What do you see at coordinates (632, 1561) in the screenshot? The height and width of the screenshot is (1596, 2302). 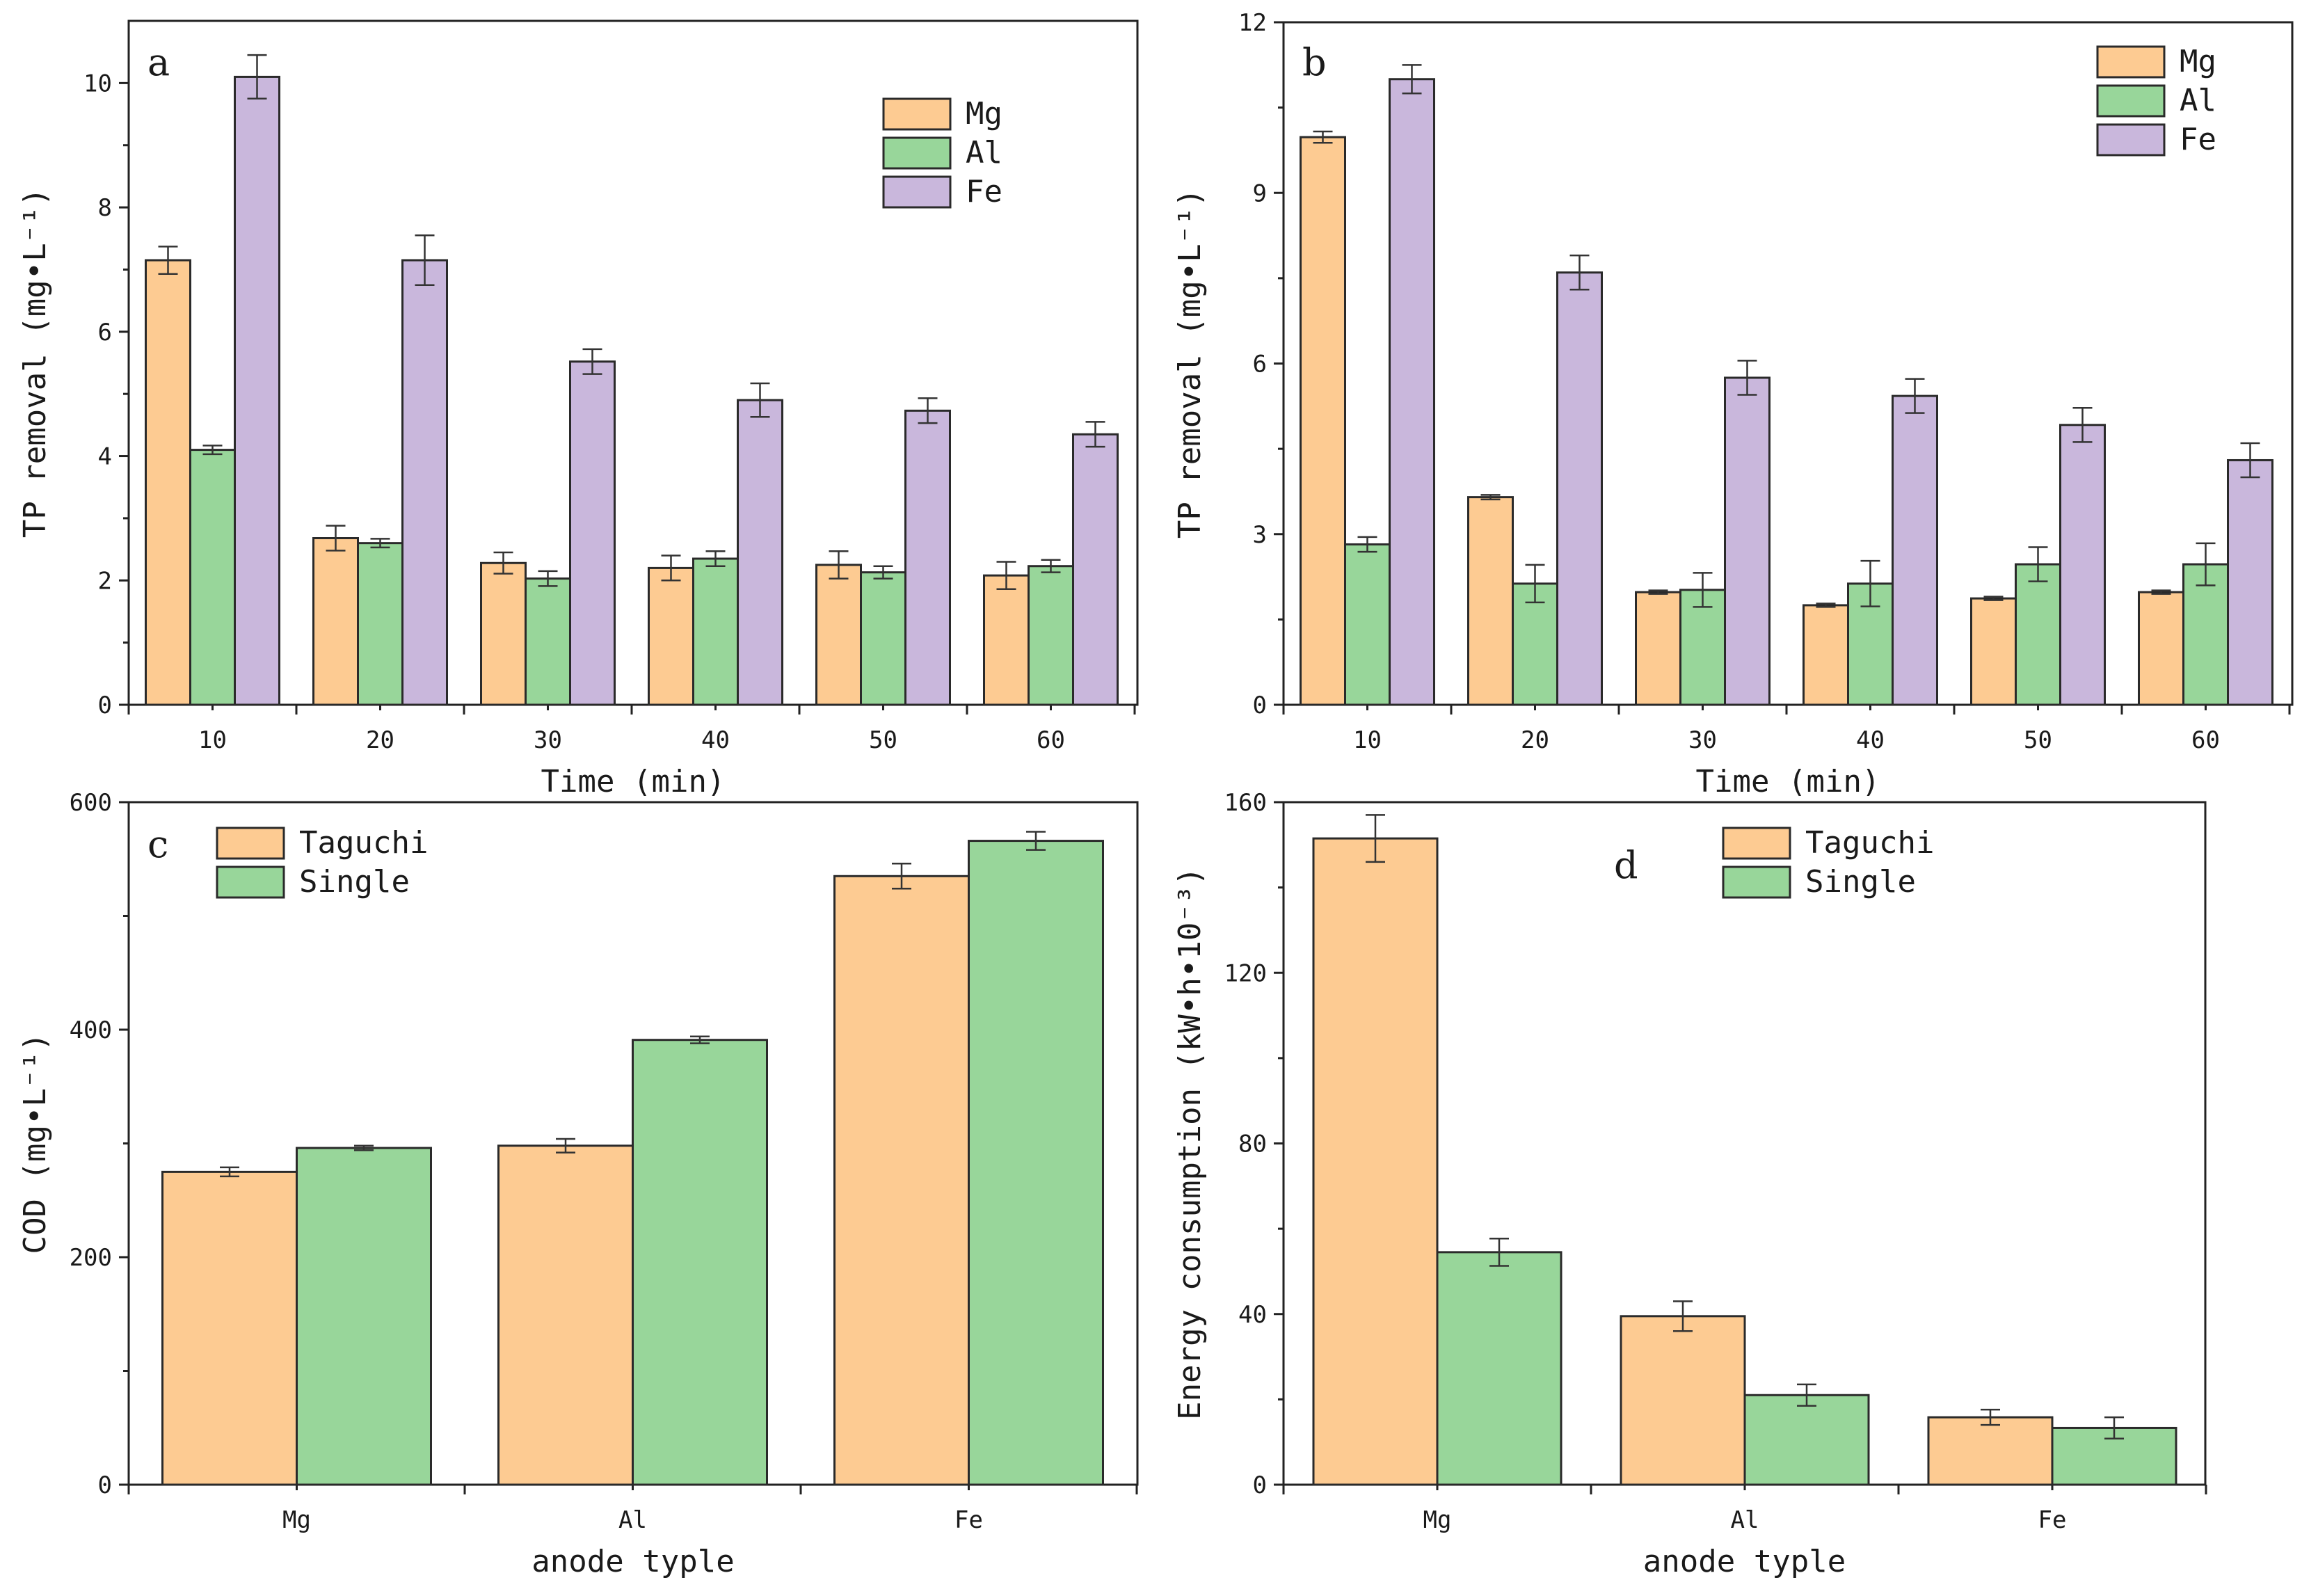 I see `x-axis-title: anode typle` at bounding box center [632, 1561].